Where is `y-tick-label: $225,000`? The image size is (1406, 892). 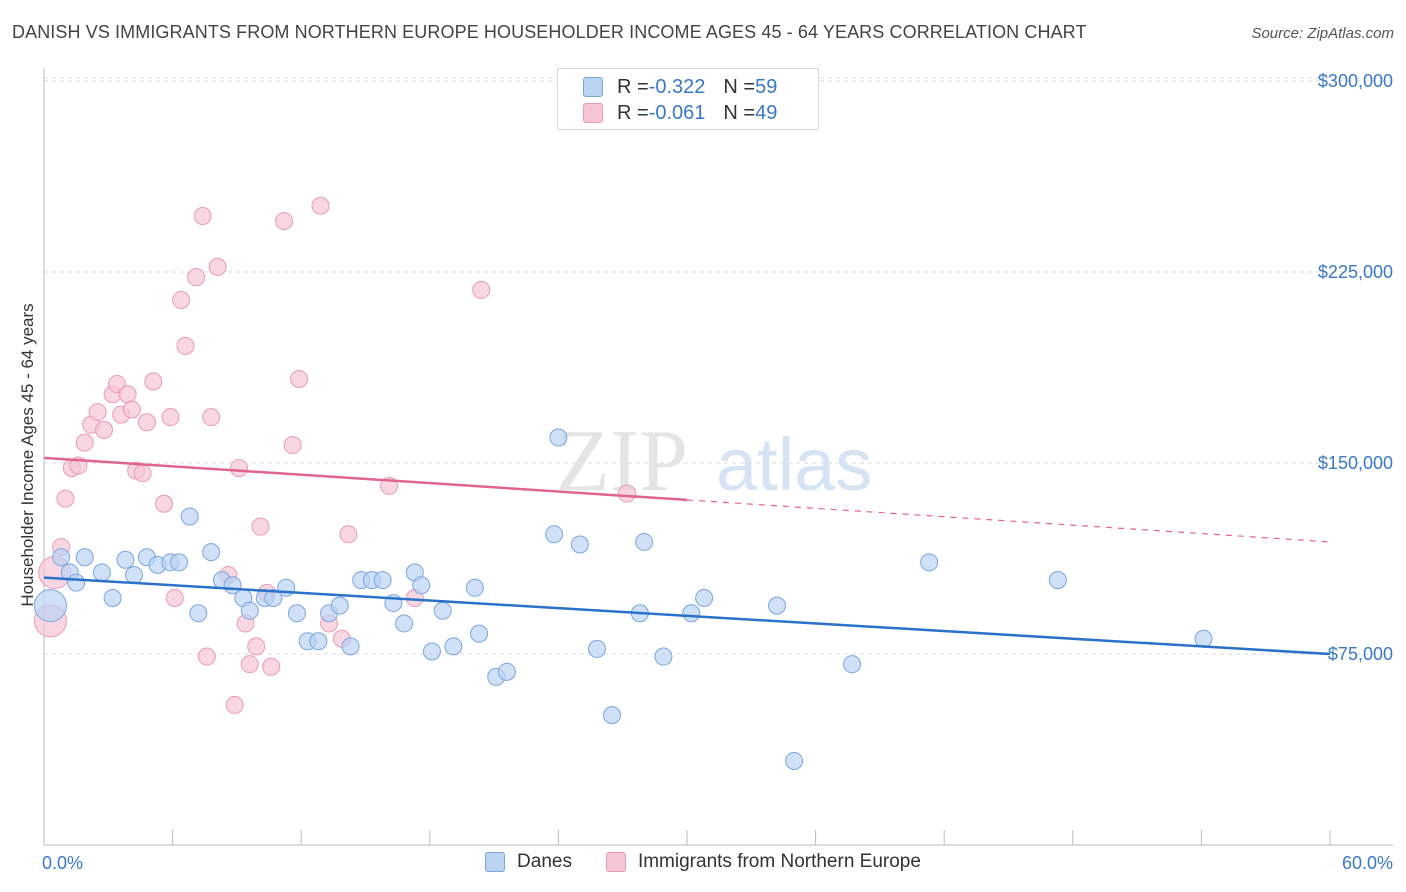
y-tick-label: $225,000 is located at coordinates (1355, 272).